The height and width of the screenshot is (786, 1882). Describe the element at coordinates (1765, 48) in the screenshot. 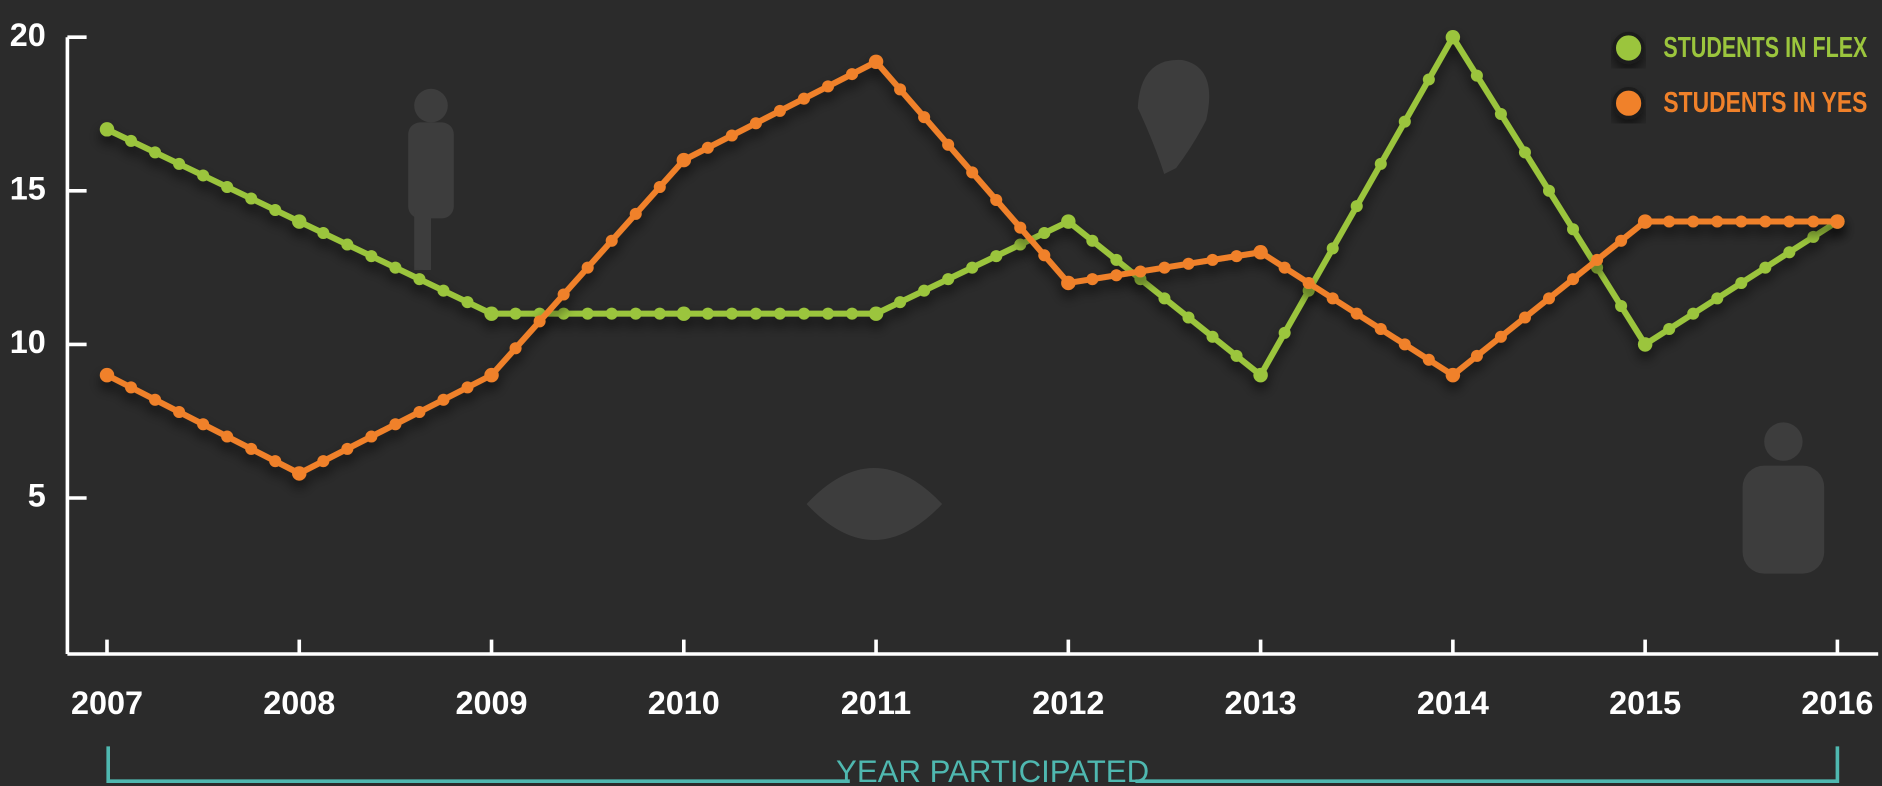

I see `legend-label: STUDENTS IN FLEX` at that location.